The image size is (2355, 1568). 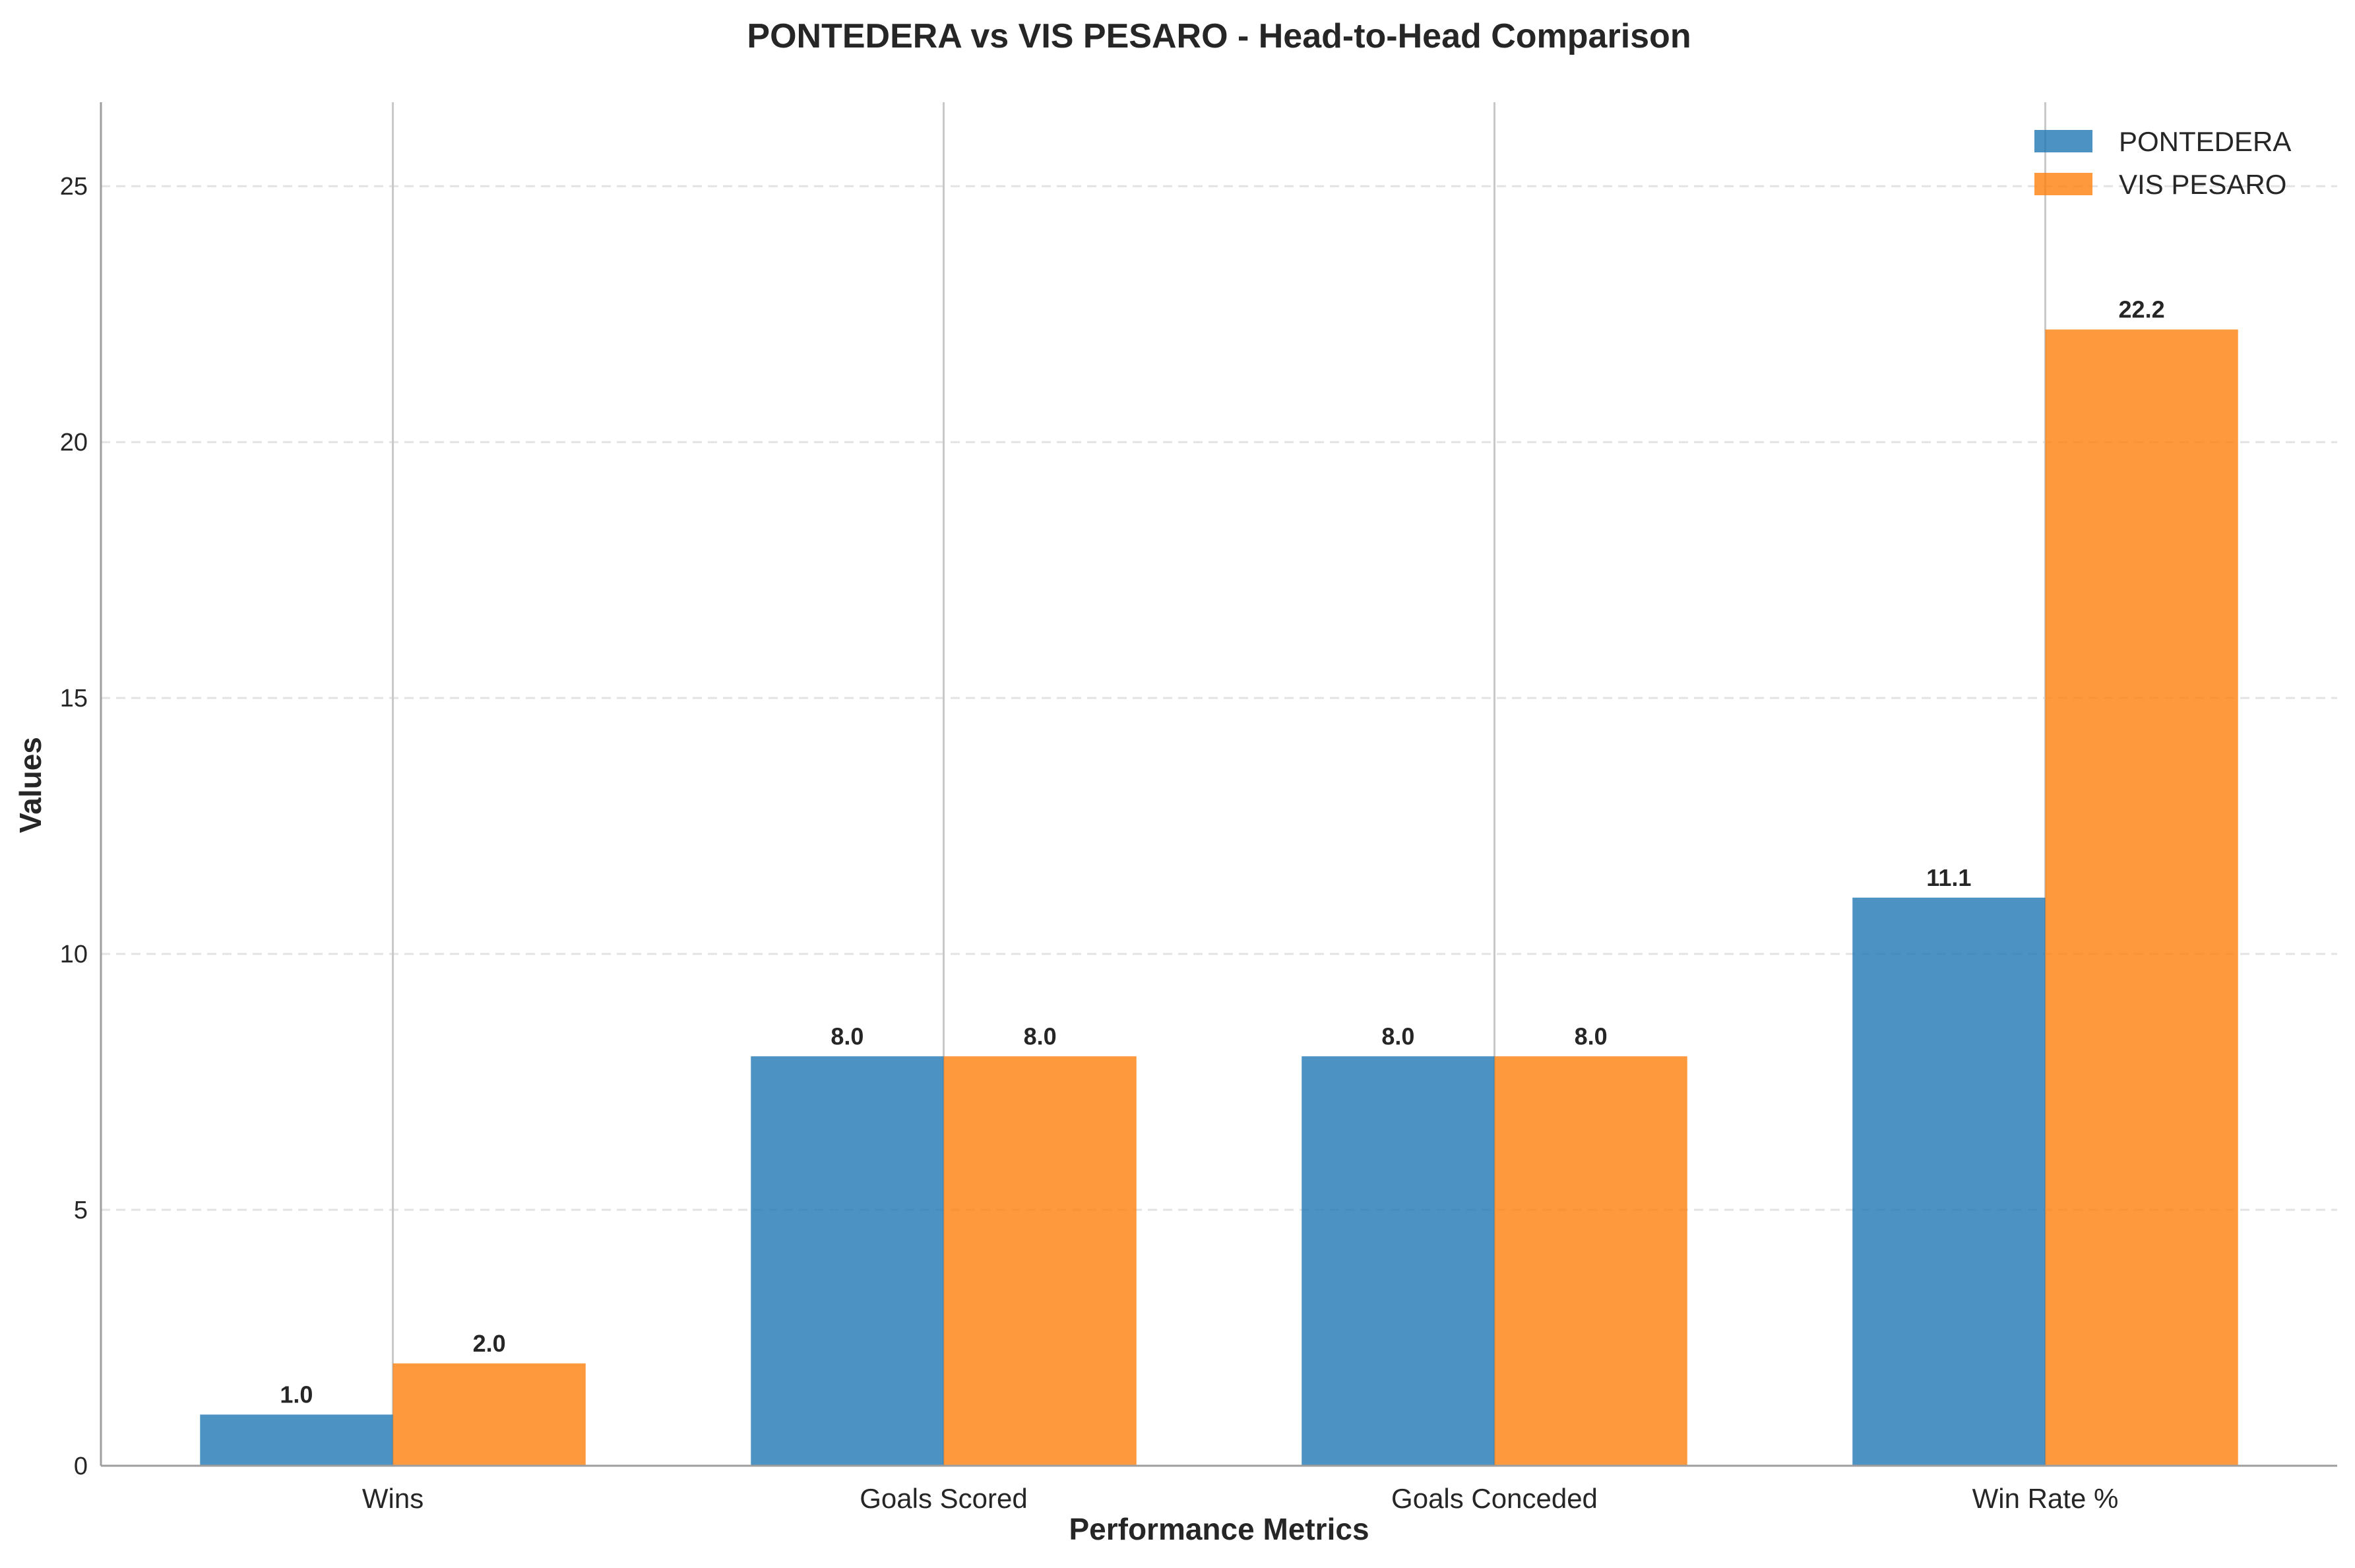 What do you see at coordinates (2205, 141) in the screenshot?
I see `legend-label-pontedera: PONTEDERA` at bounding box center [2205, 141].